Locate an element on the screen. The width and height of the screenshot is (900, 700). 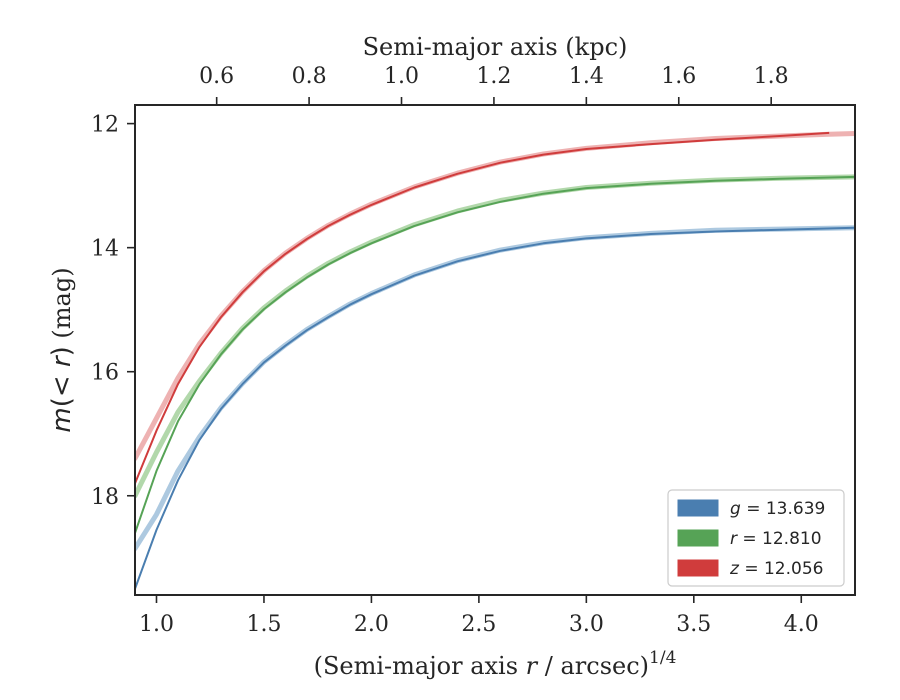
top-tick-label: 1.8 is located at coordinates (771, 76).